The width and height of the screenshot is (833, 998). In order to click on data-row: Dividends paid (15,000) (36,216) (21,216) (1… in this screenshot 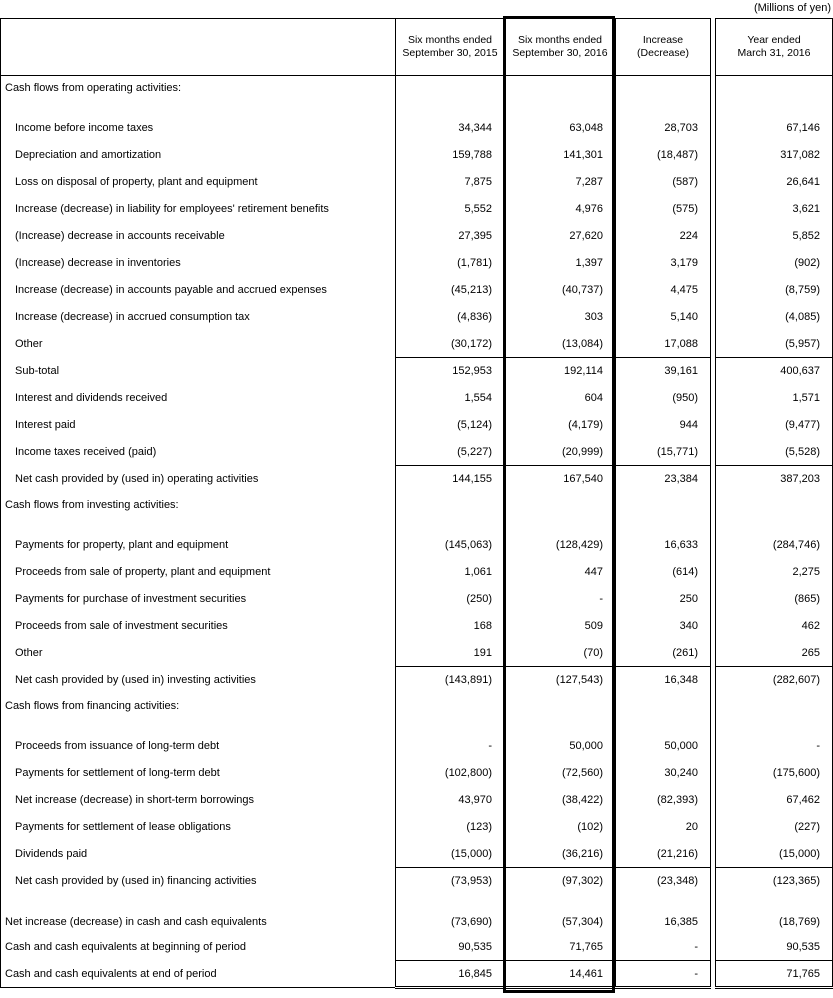, I will do `click(416, 854)`.